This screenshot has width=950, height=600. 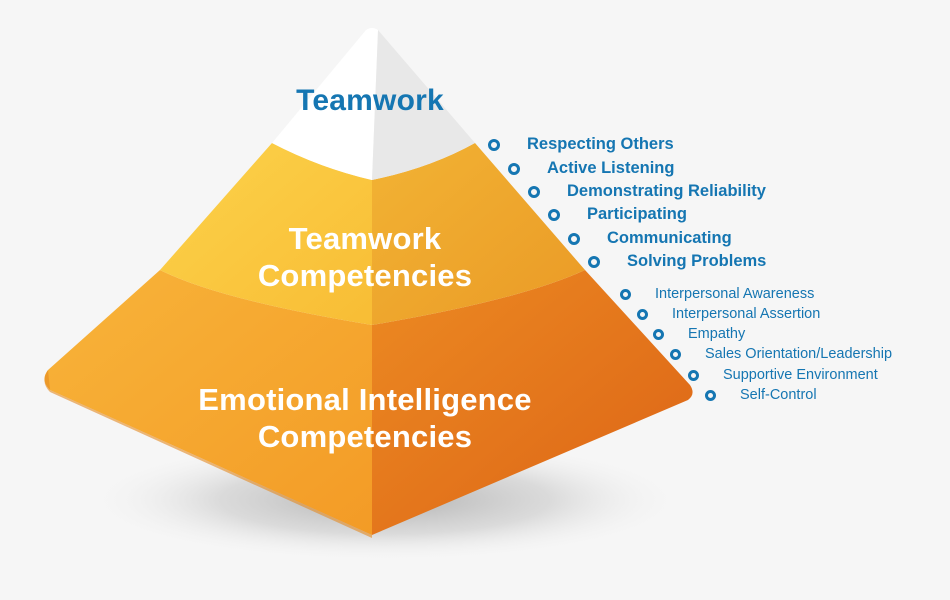 What do you see at coordinates (637, 214) in the screenshot?
I see `list-item-label: Participating` at bounding box center [637, 214].